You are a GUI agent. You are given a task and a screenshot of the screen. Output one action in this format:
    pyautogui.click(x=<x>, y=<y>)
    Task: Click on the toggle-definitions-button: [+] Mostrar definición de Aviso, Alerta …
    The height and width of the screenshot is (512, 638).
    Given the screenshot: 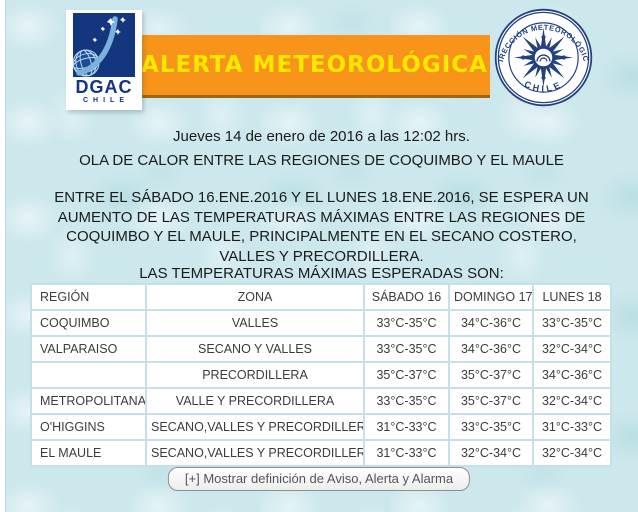 What is the action you would take?
    pyautogui.click(x=319, y=479)
    